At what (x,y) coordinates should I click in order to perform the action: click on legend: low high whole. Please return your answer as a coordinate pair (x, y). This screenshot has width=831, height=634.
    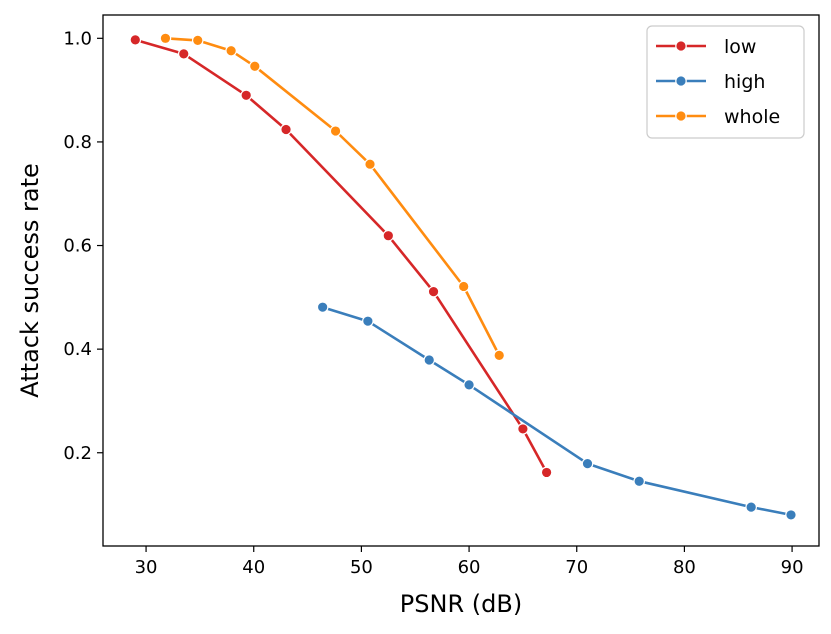
    Looking at the image, I should click on (725, 82).